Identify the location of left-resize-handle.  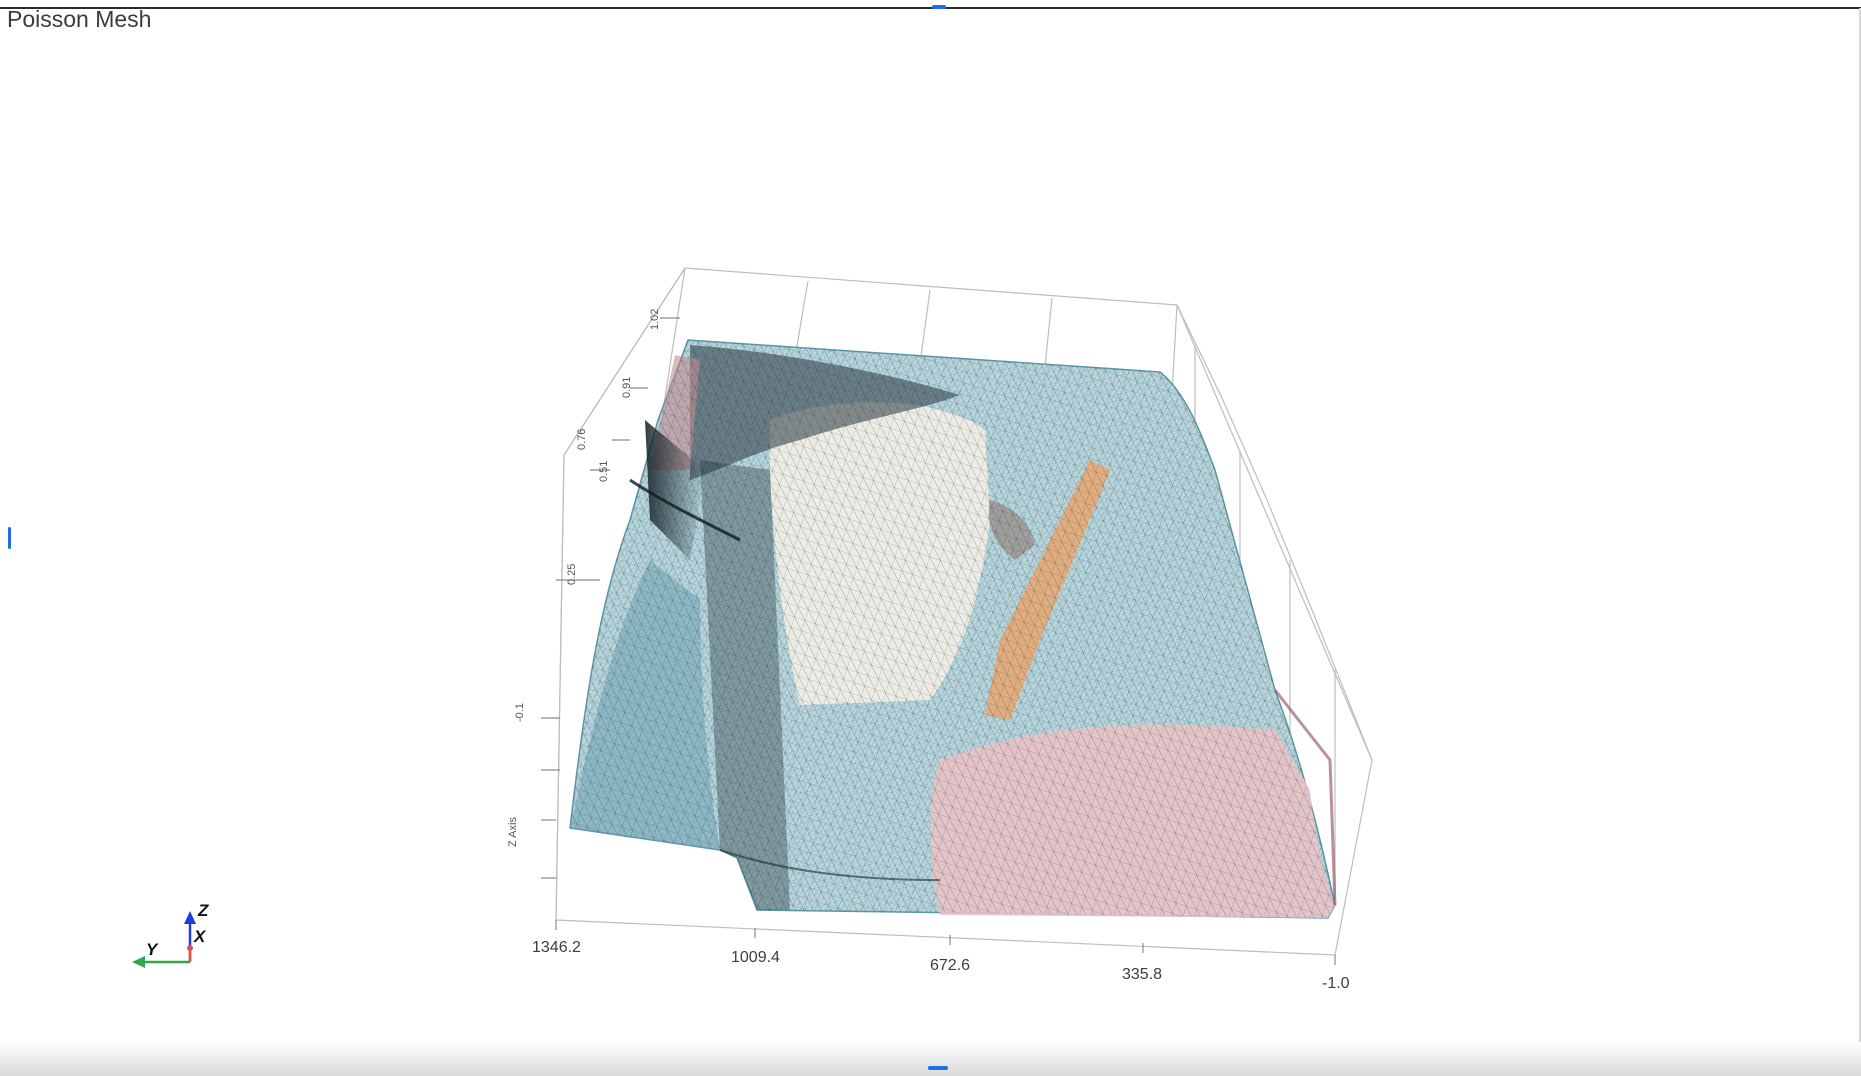
(9, 538).